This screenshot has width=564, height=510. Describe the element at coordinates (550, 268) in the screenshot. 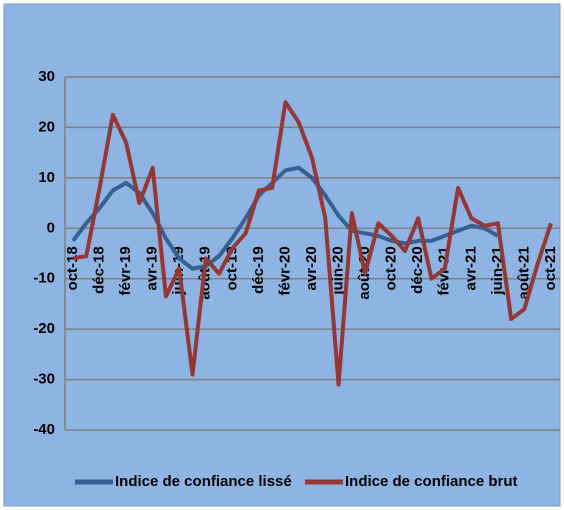

I see `x-tick-label: oct-21` at that location.